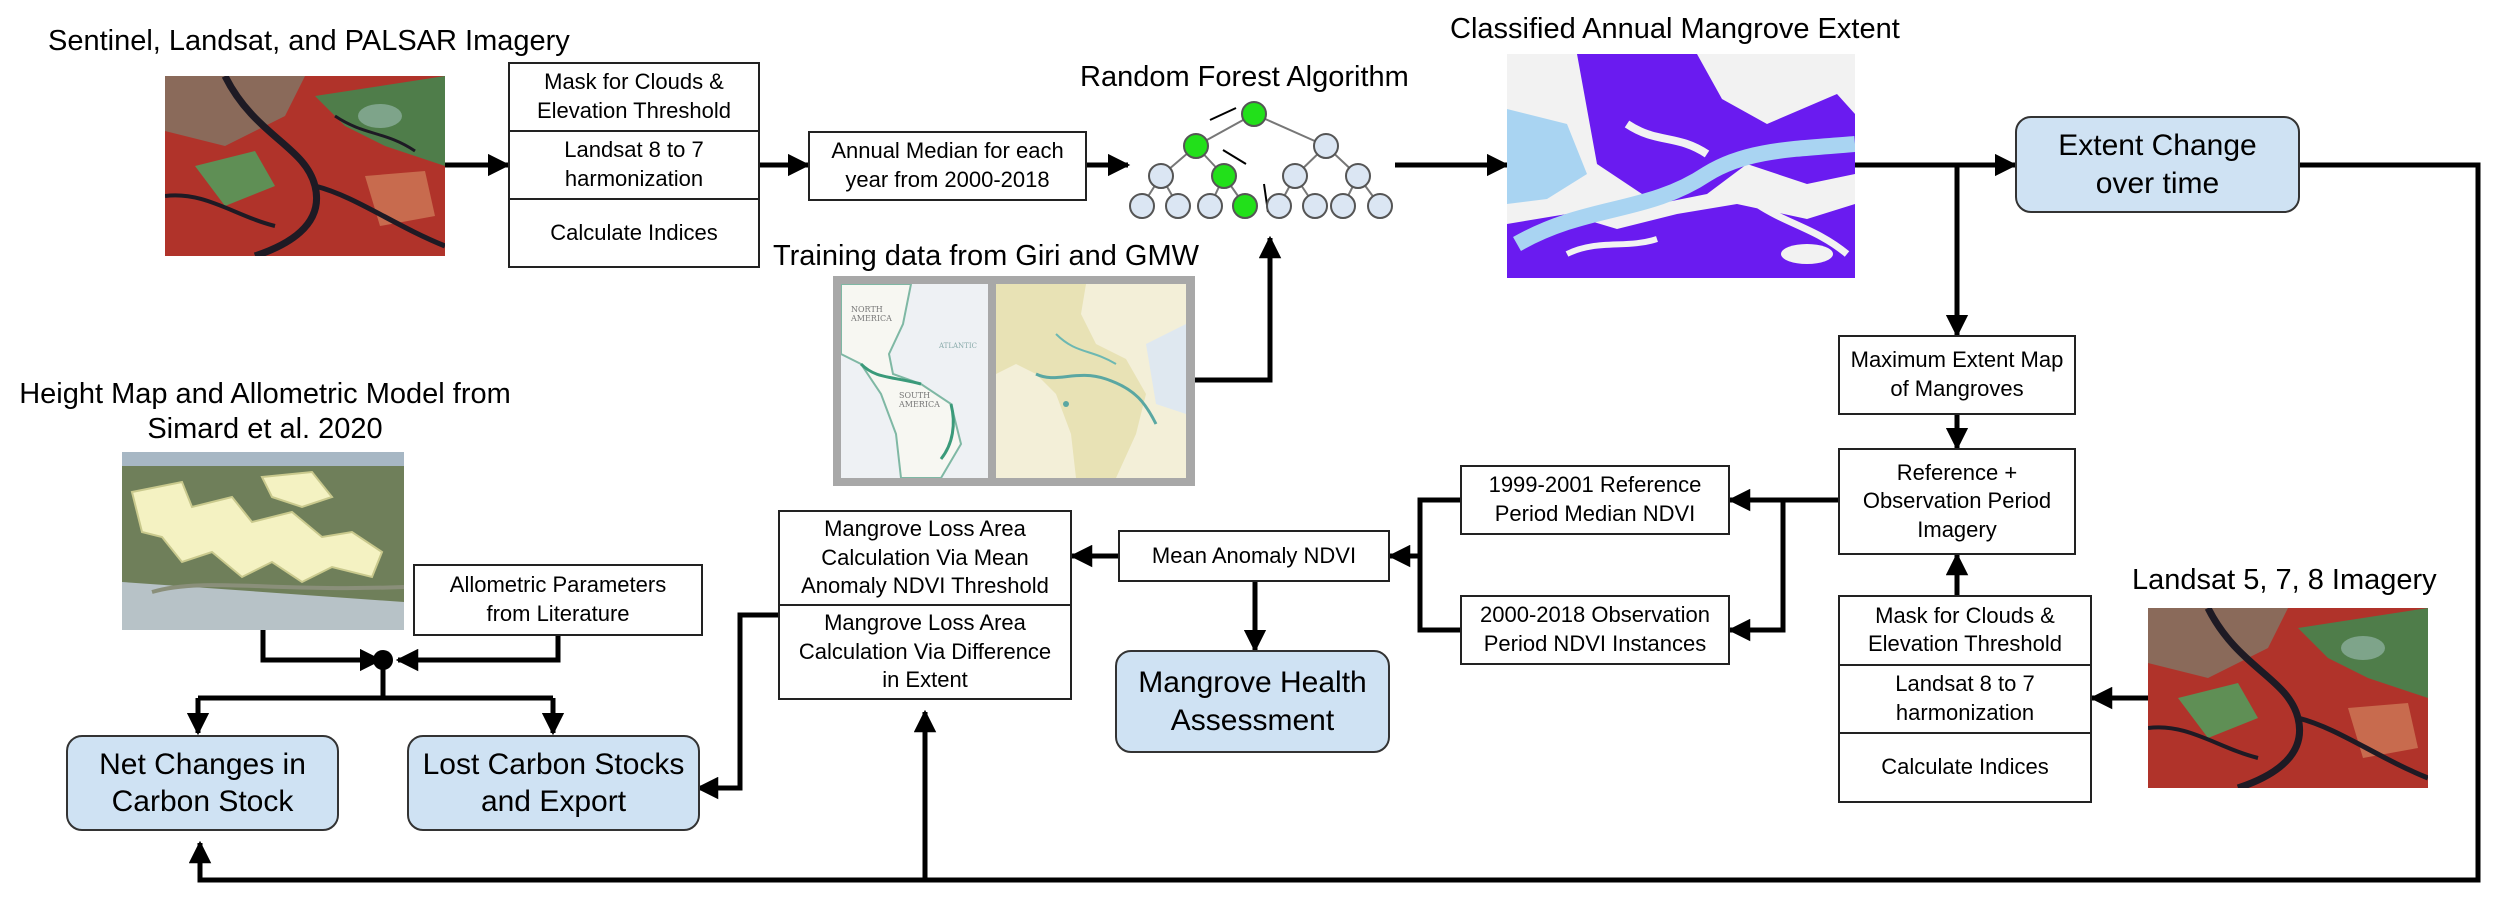 The height and width of the screenshot is (902, 2500). I want to click on south-america-label: SOUTH AMERICA, so click(919, 400).